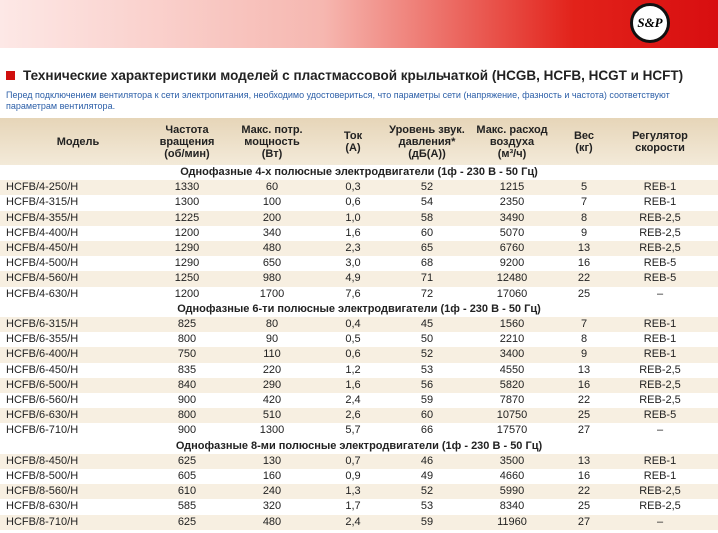 The width and height of the screenshot is (718, 533). I want to click on cell: 800, so click(187, 415).